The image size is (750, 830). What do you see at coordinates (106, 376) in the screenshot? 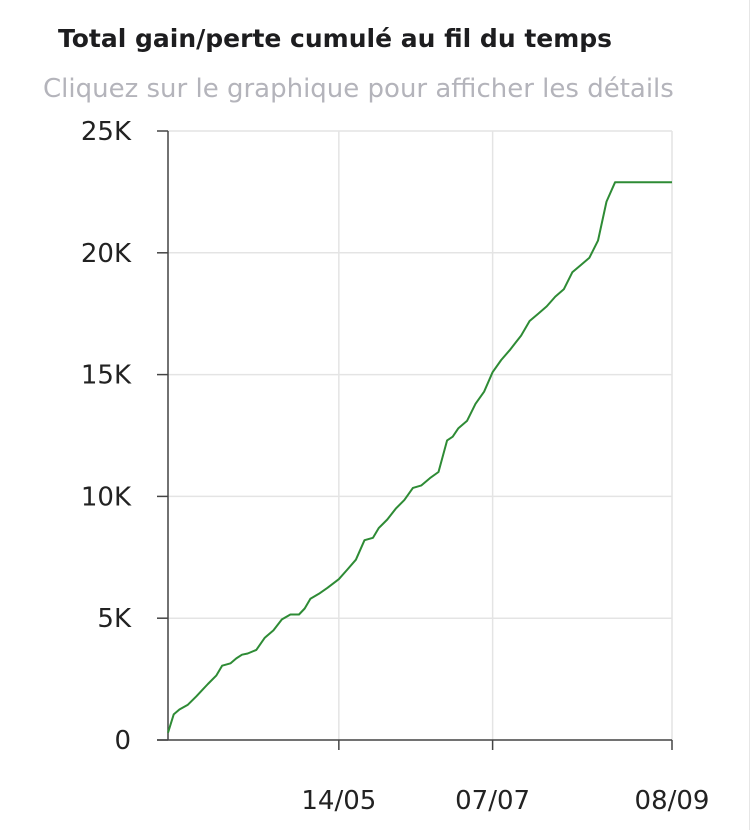
I see `y-tick-label: 15K` at bounding box center [106, 376].